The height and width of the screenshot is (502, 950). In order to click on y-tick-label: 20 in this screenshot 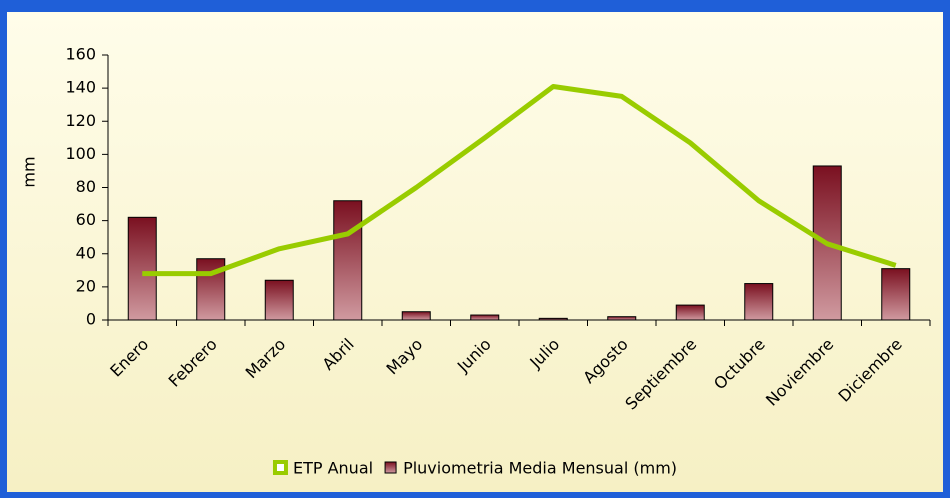, I will do `click(86, 285)`.